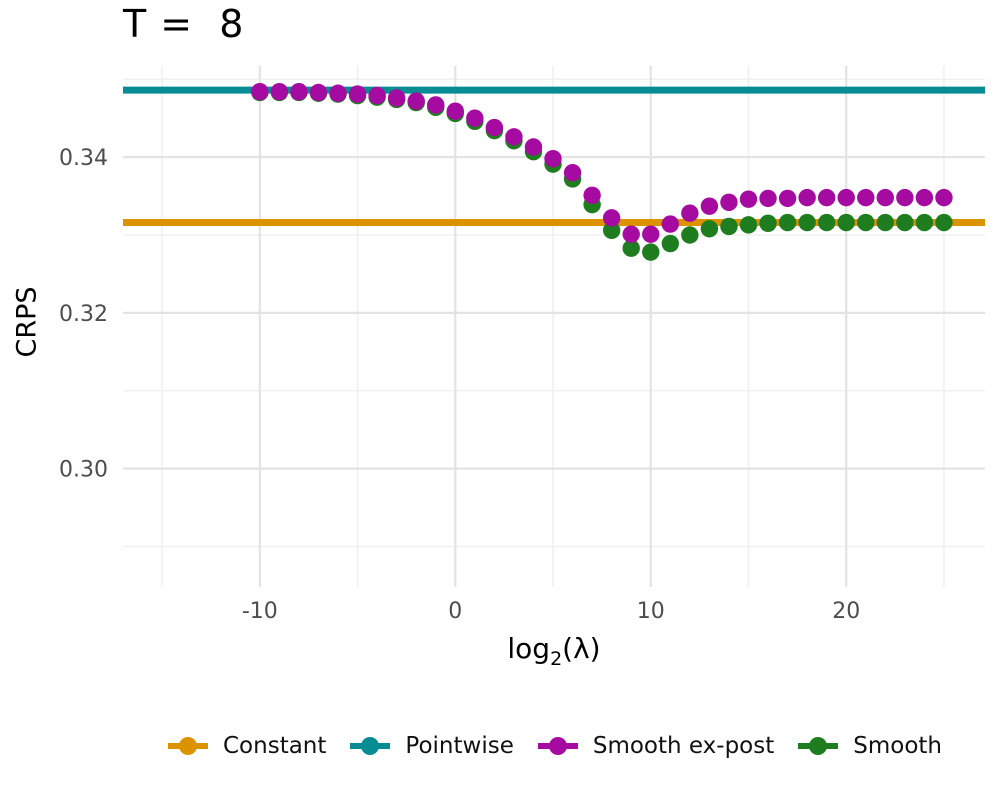 The height and width of the screenshot is (800, 1000). What do you see at coordinates (897, 746) in the screenshot?
I see `legend-label: Smooth` at bounding box center [897, 746].